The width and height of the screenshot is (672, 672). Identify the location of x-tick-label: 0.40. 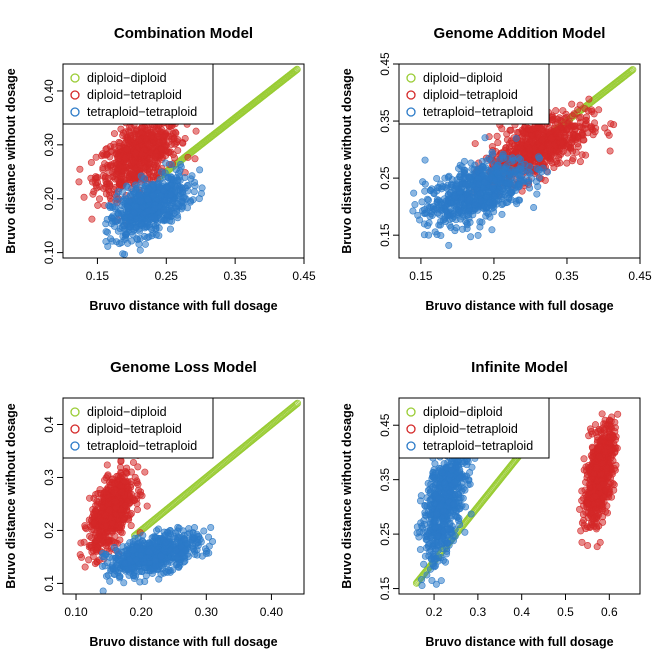
(272, 612).